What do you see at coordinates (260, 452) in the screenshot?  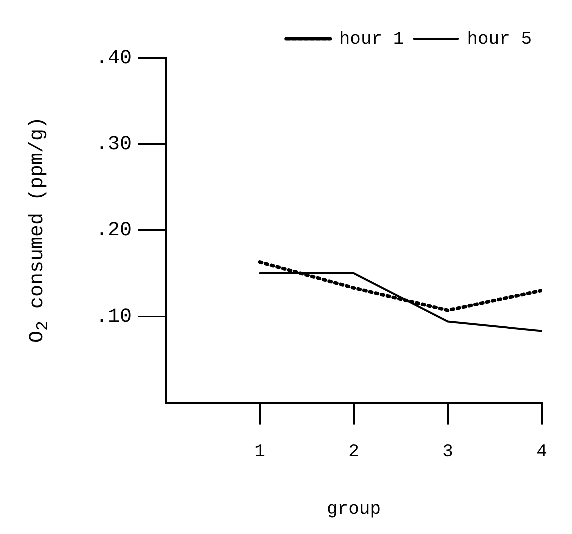 I see `x-tick-label: 1` at bounding box center [260, 452].